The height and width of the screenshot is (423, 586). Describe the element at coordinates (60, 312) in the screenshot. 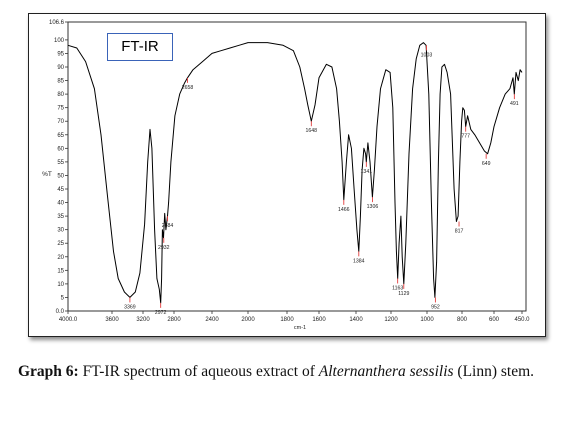

I see `y-tick-label: 0.0` at that location.